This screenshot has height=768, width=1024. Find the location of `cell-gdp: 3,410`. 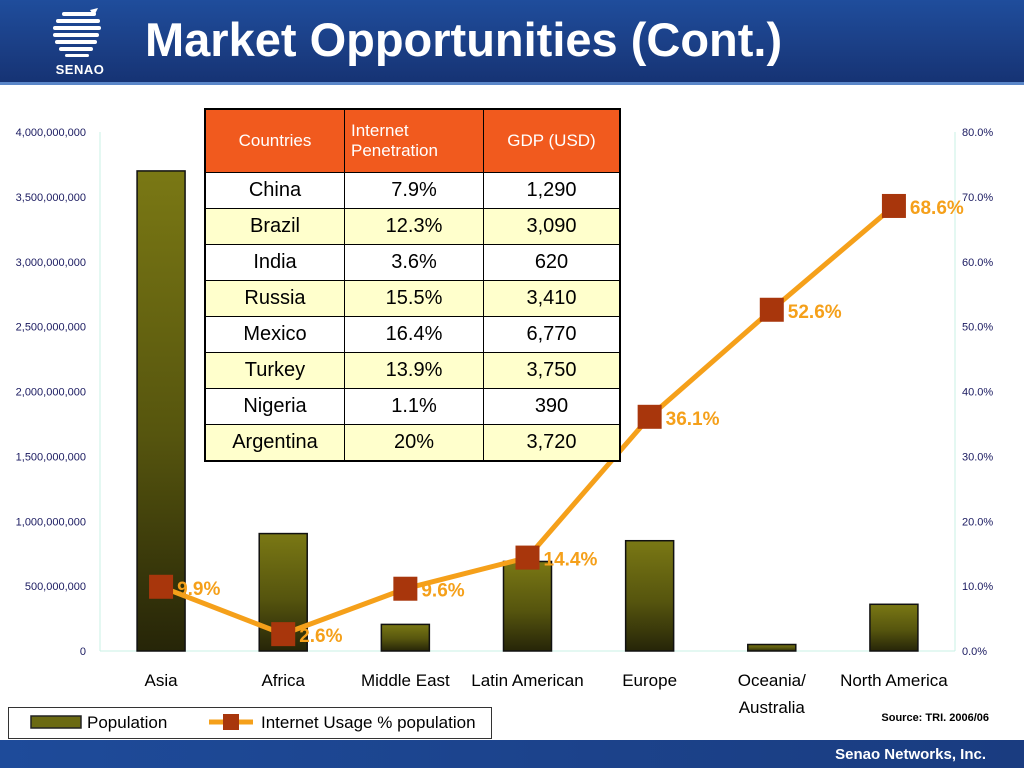

cell-gdp: 3,410 is located at coordinates (552, 298).